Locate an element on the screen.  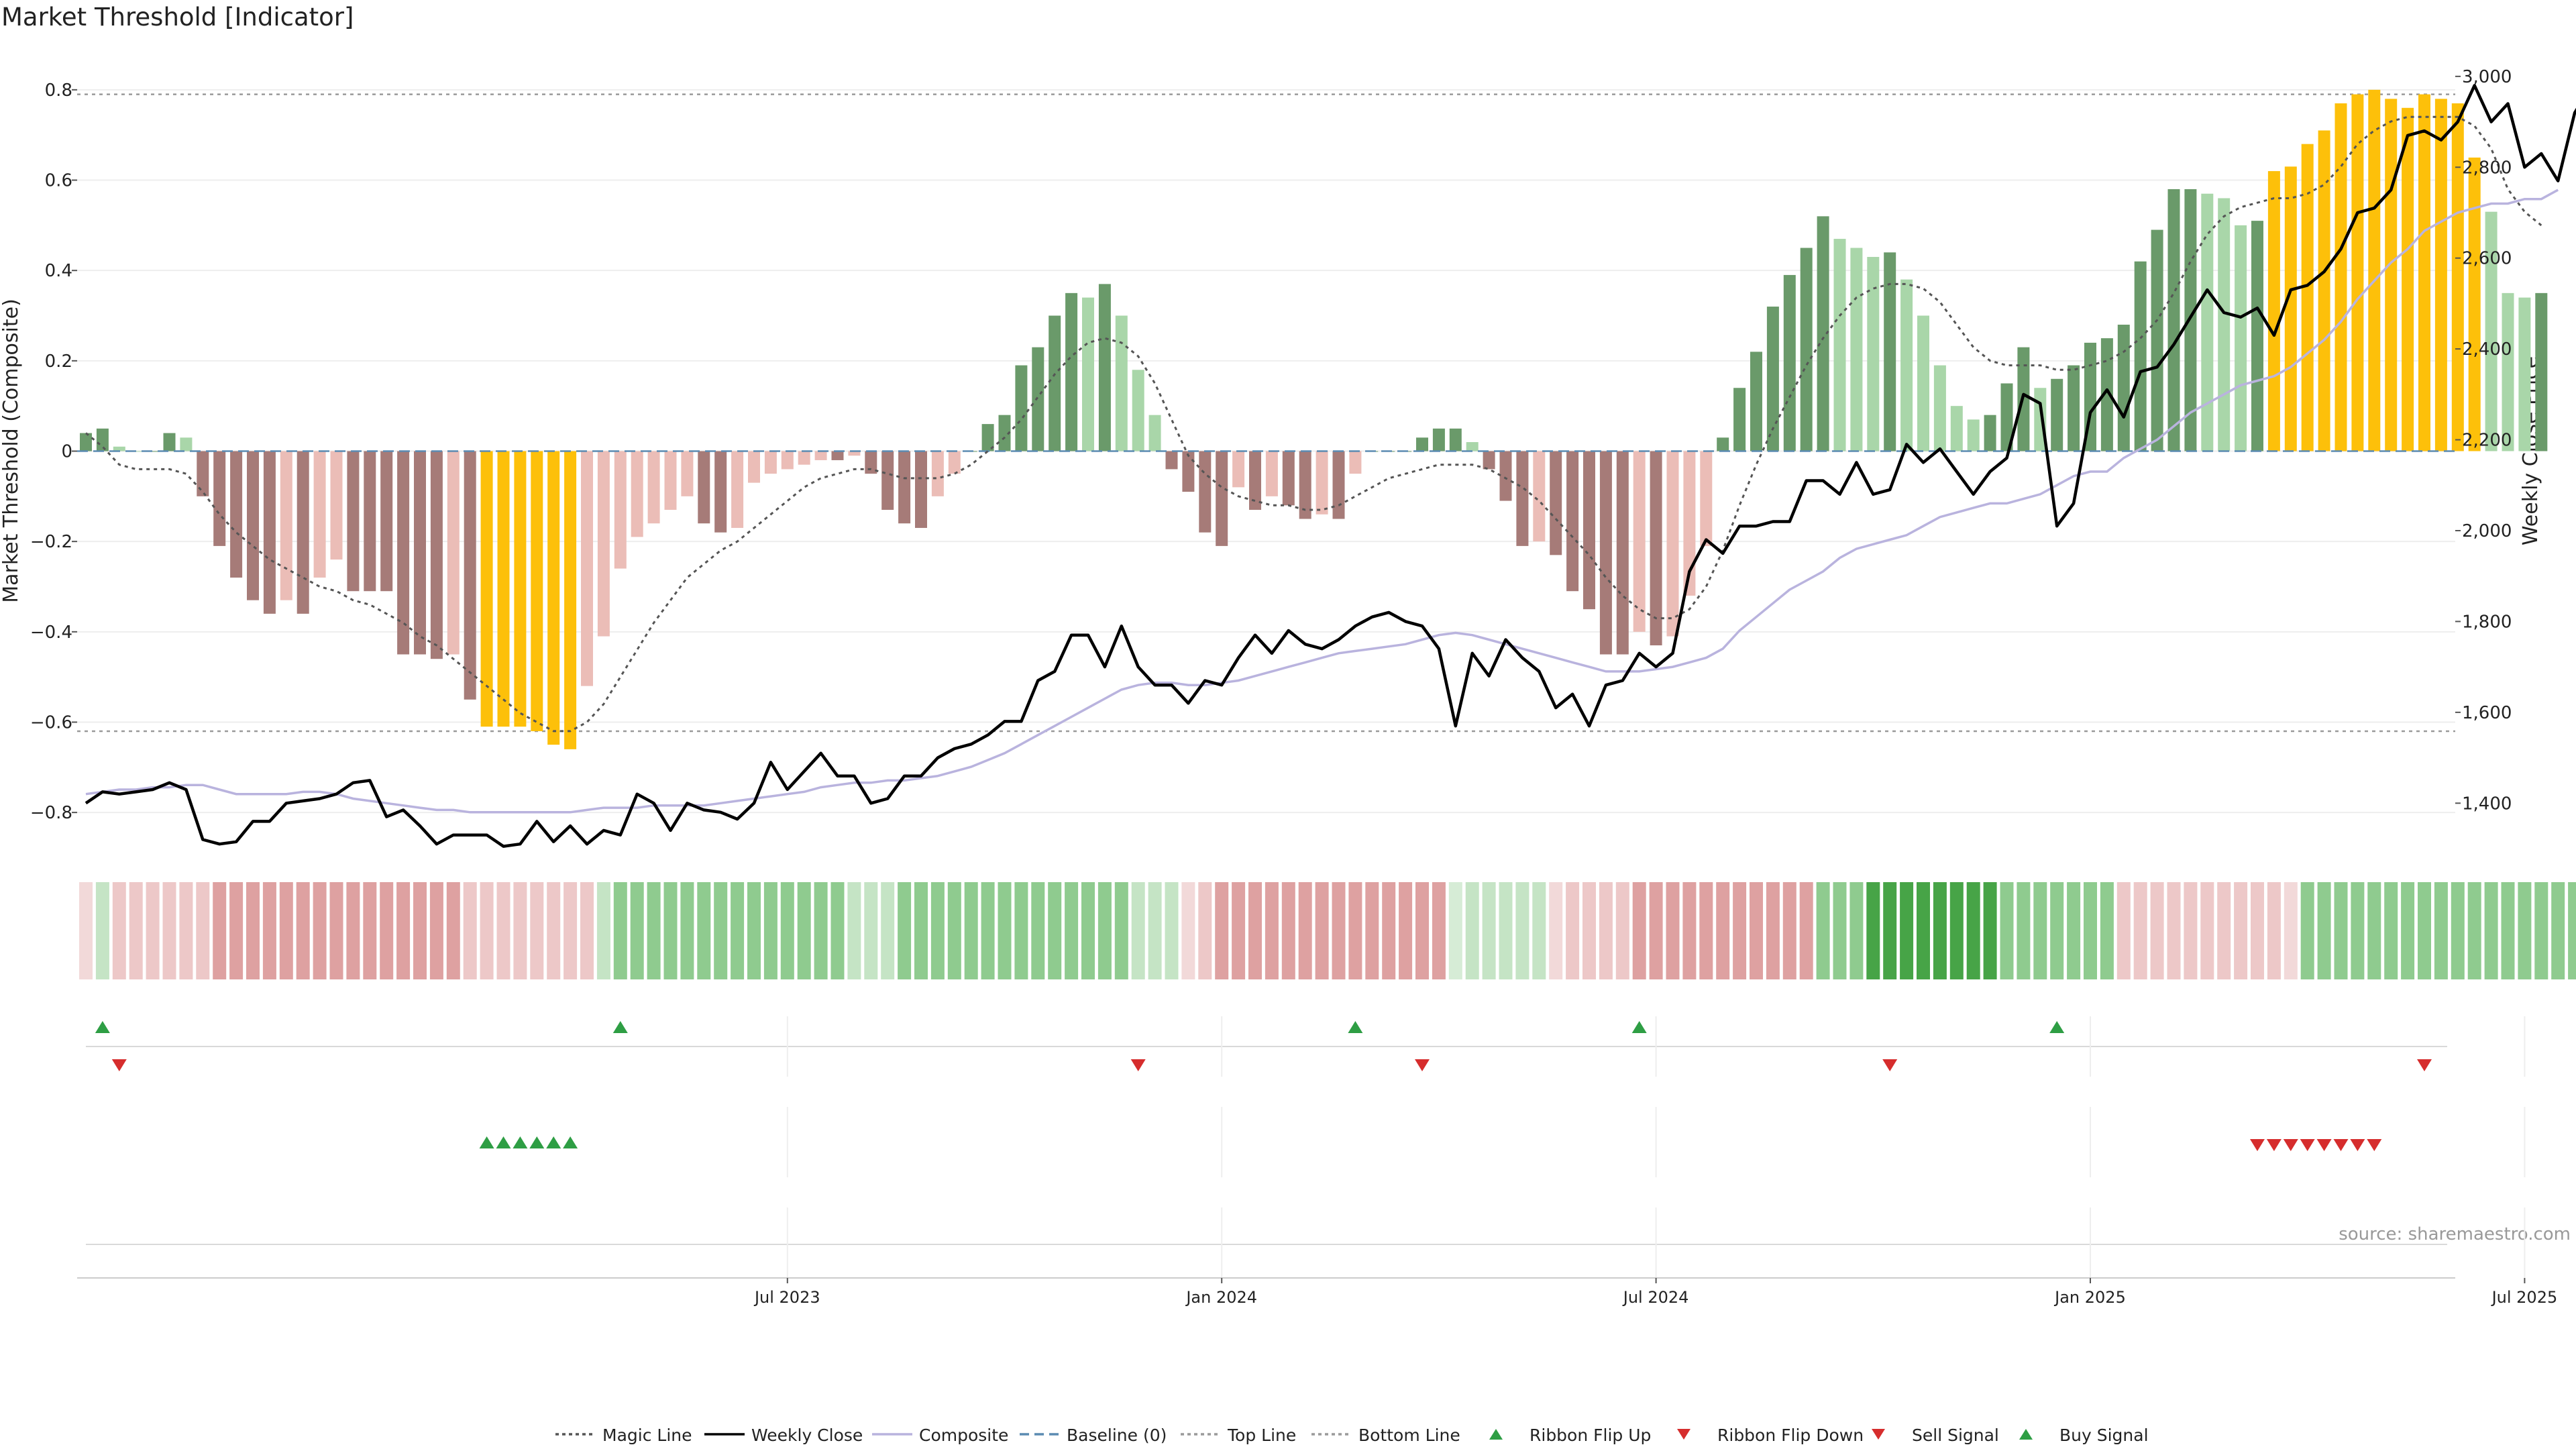
legend-label: Baseline (0) is located at coordinates (1117, 1435).